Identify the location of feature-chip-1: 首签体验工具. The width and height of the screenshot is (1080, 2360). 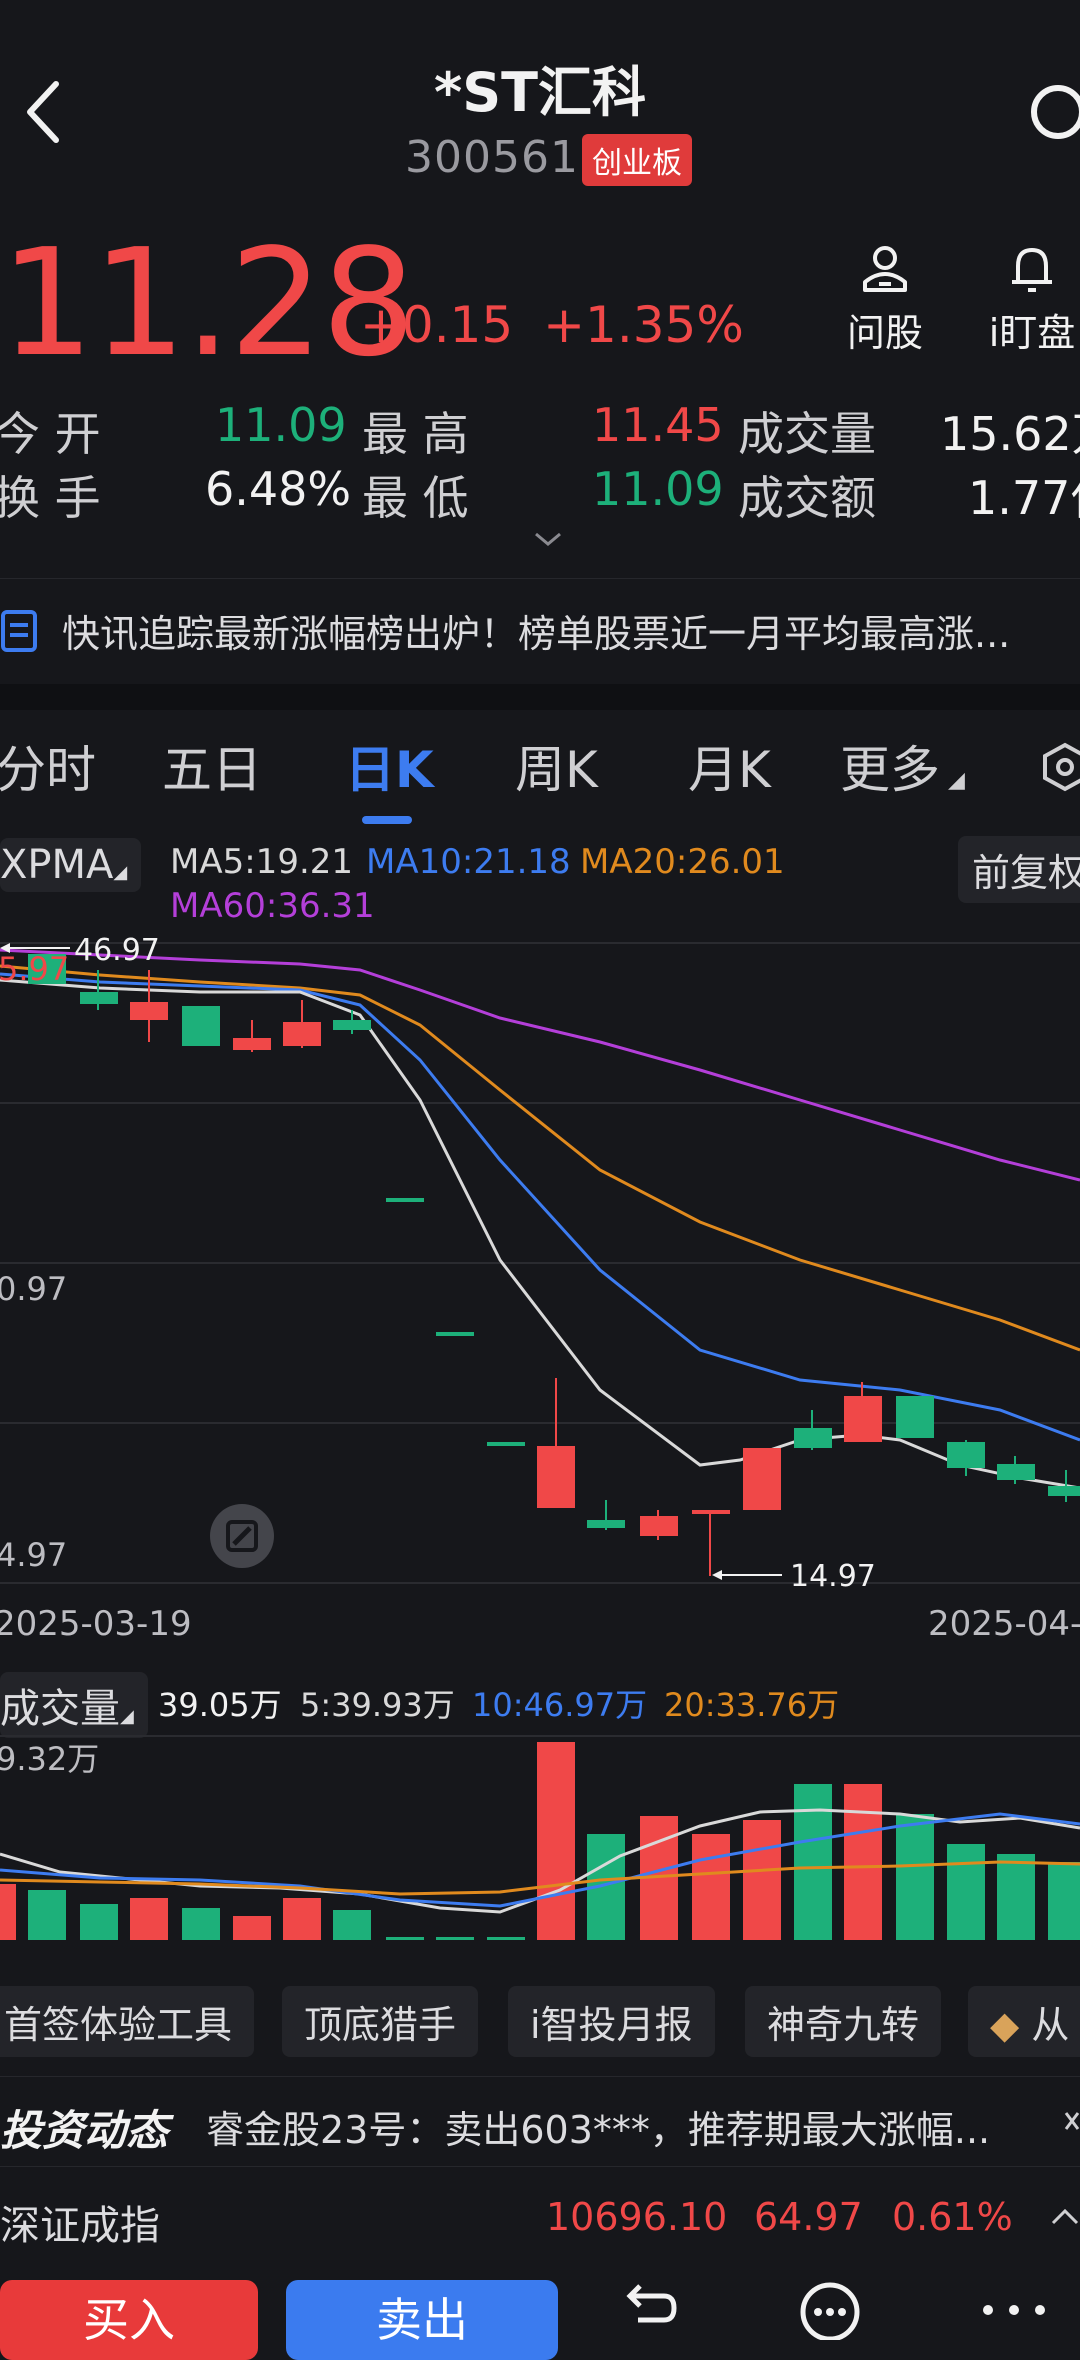
(127, 2021).